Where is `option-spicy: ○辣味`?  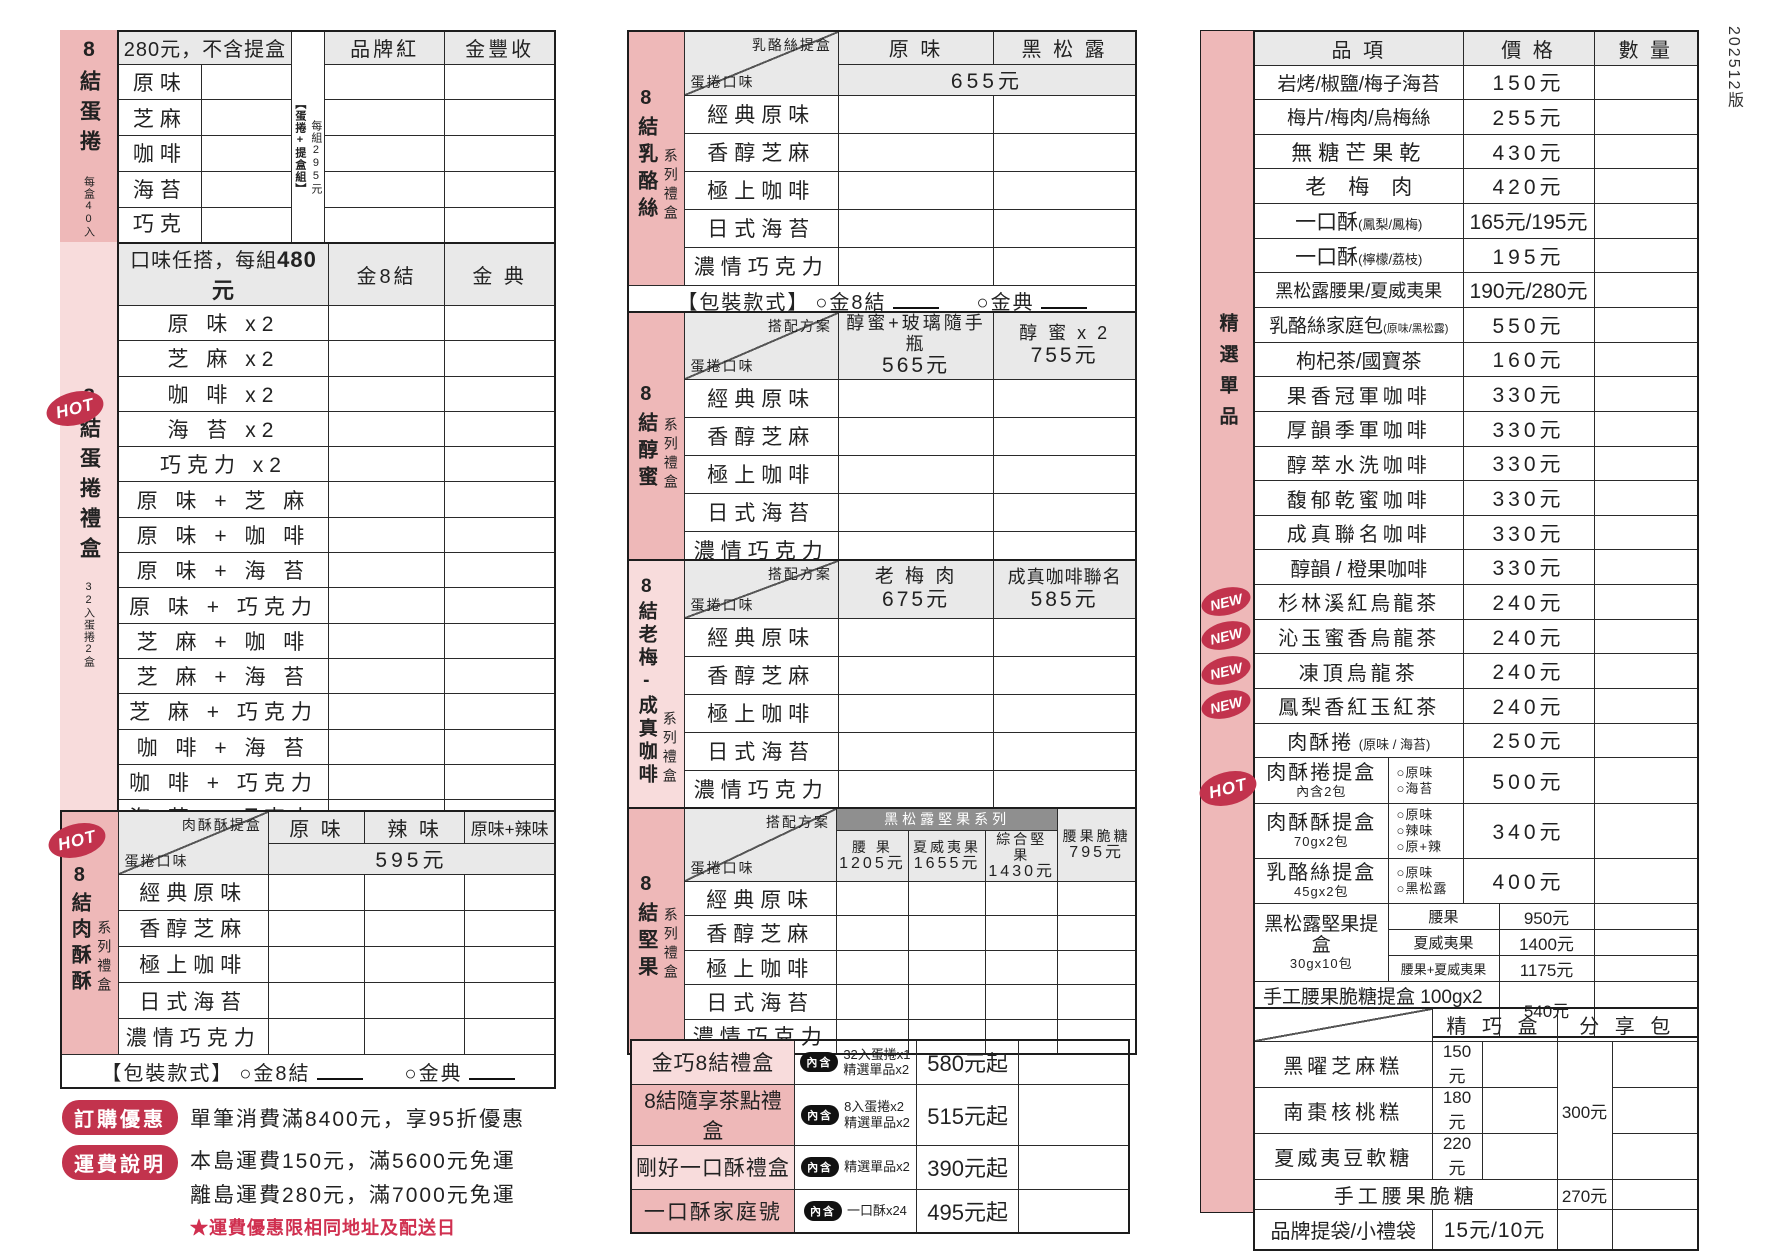
option-spicy: ○辣味 is located at coordinates (1415, 831).